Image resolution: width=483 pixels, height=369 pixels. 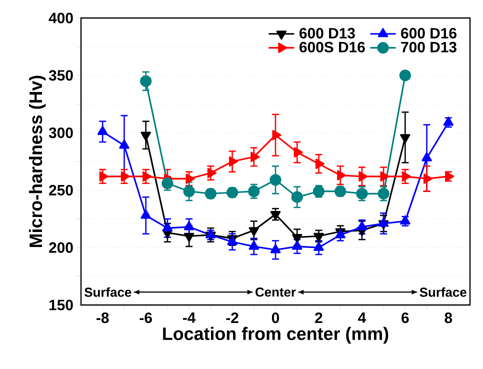 I want to click on y-tick-label: 350, so click(x=60, y=75).